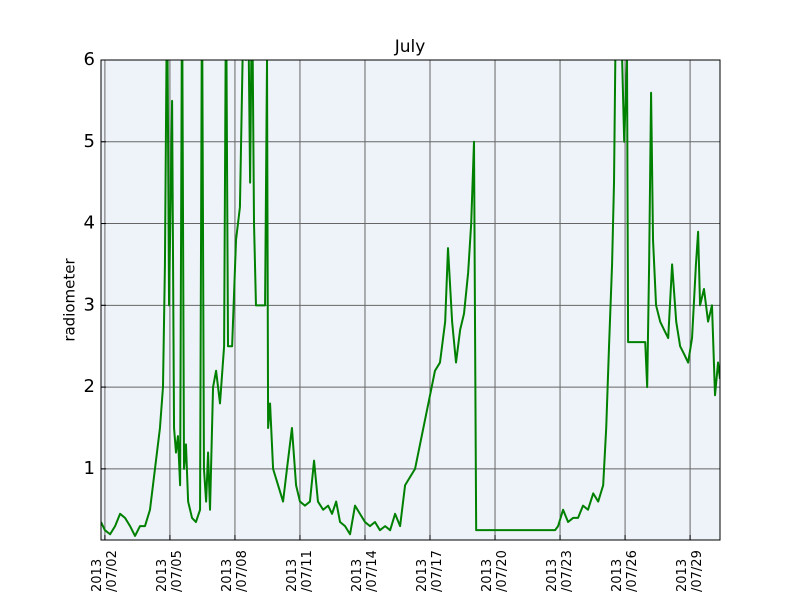 The image size is (800, 600). Describe the element at coordinates (89, 468) in the screenshot. I see `y-tick-label: 1` at that location.